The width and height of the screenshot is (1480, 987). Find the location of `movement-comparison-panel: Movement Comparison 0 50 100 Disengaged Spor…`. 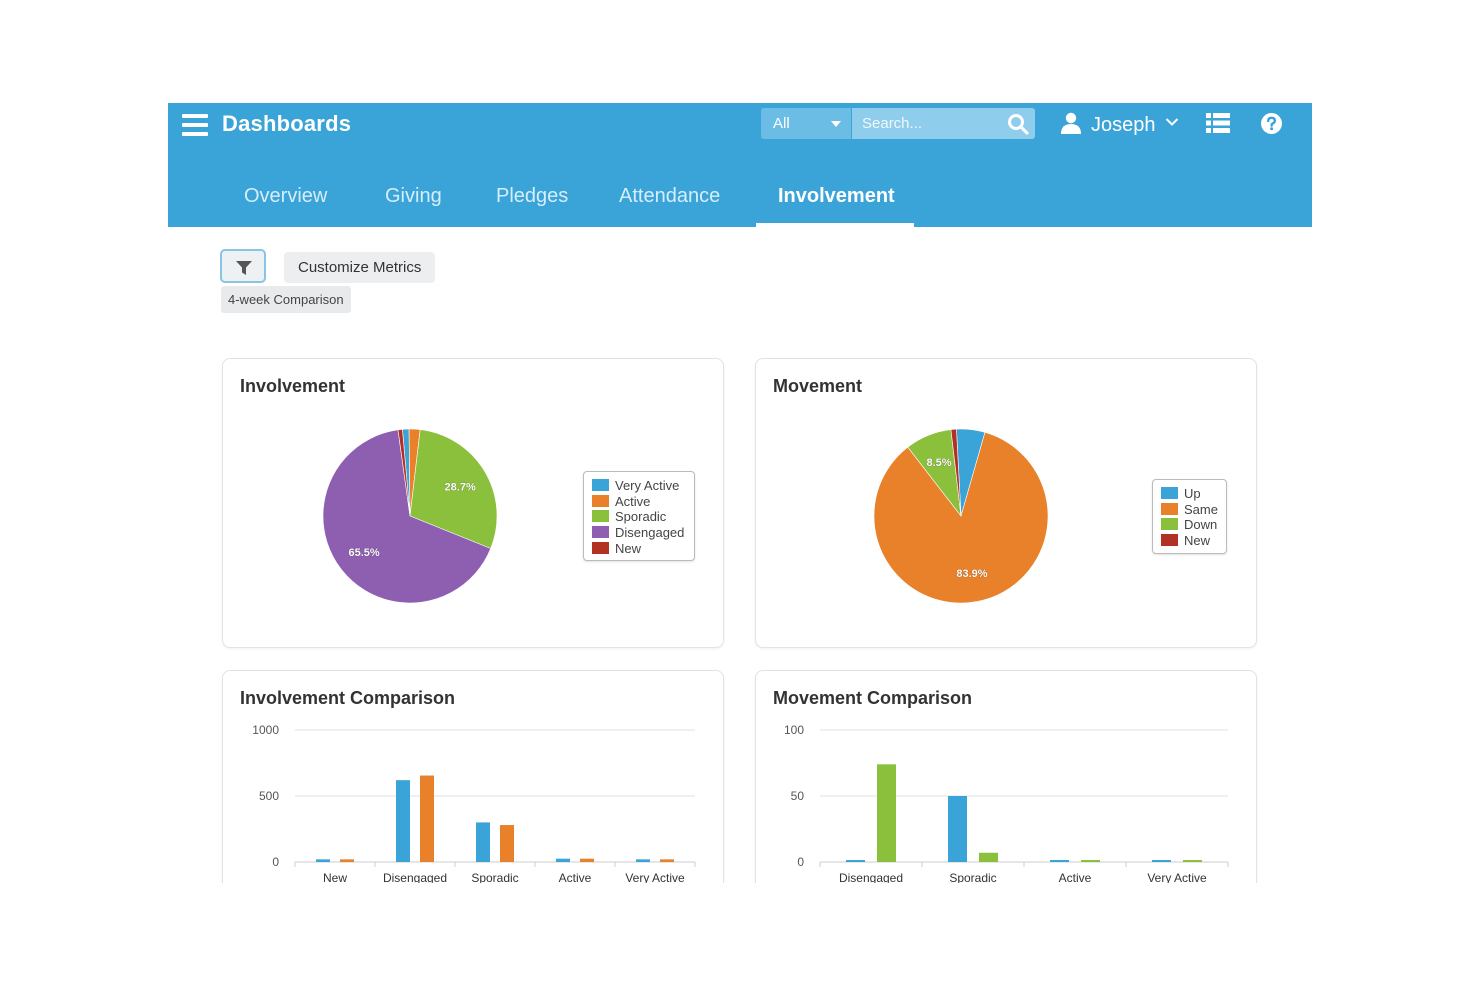

movement-comparison-panel: Movement Comparison 0 50 100 Disengaged Spor… is located at coordinates (1006, 776).